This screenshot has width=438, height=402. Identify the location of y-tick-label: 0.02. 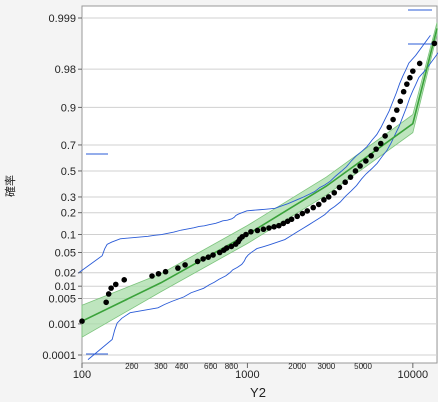
(65, 274).